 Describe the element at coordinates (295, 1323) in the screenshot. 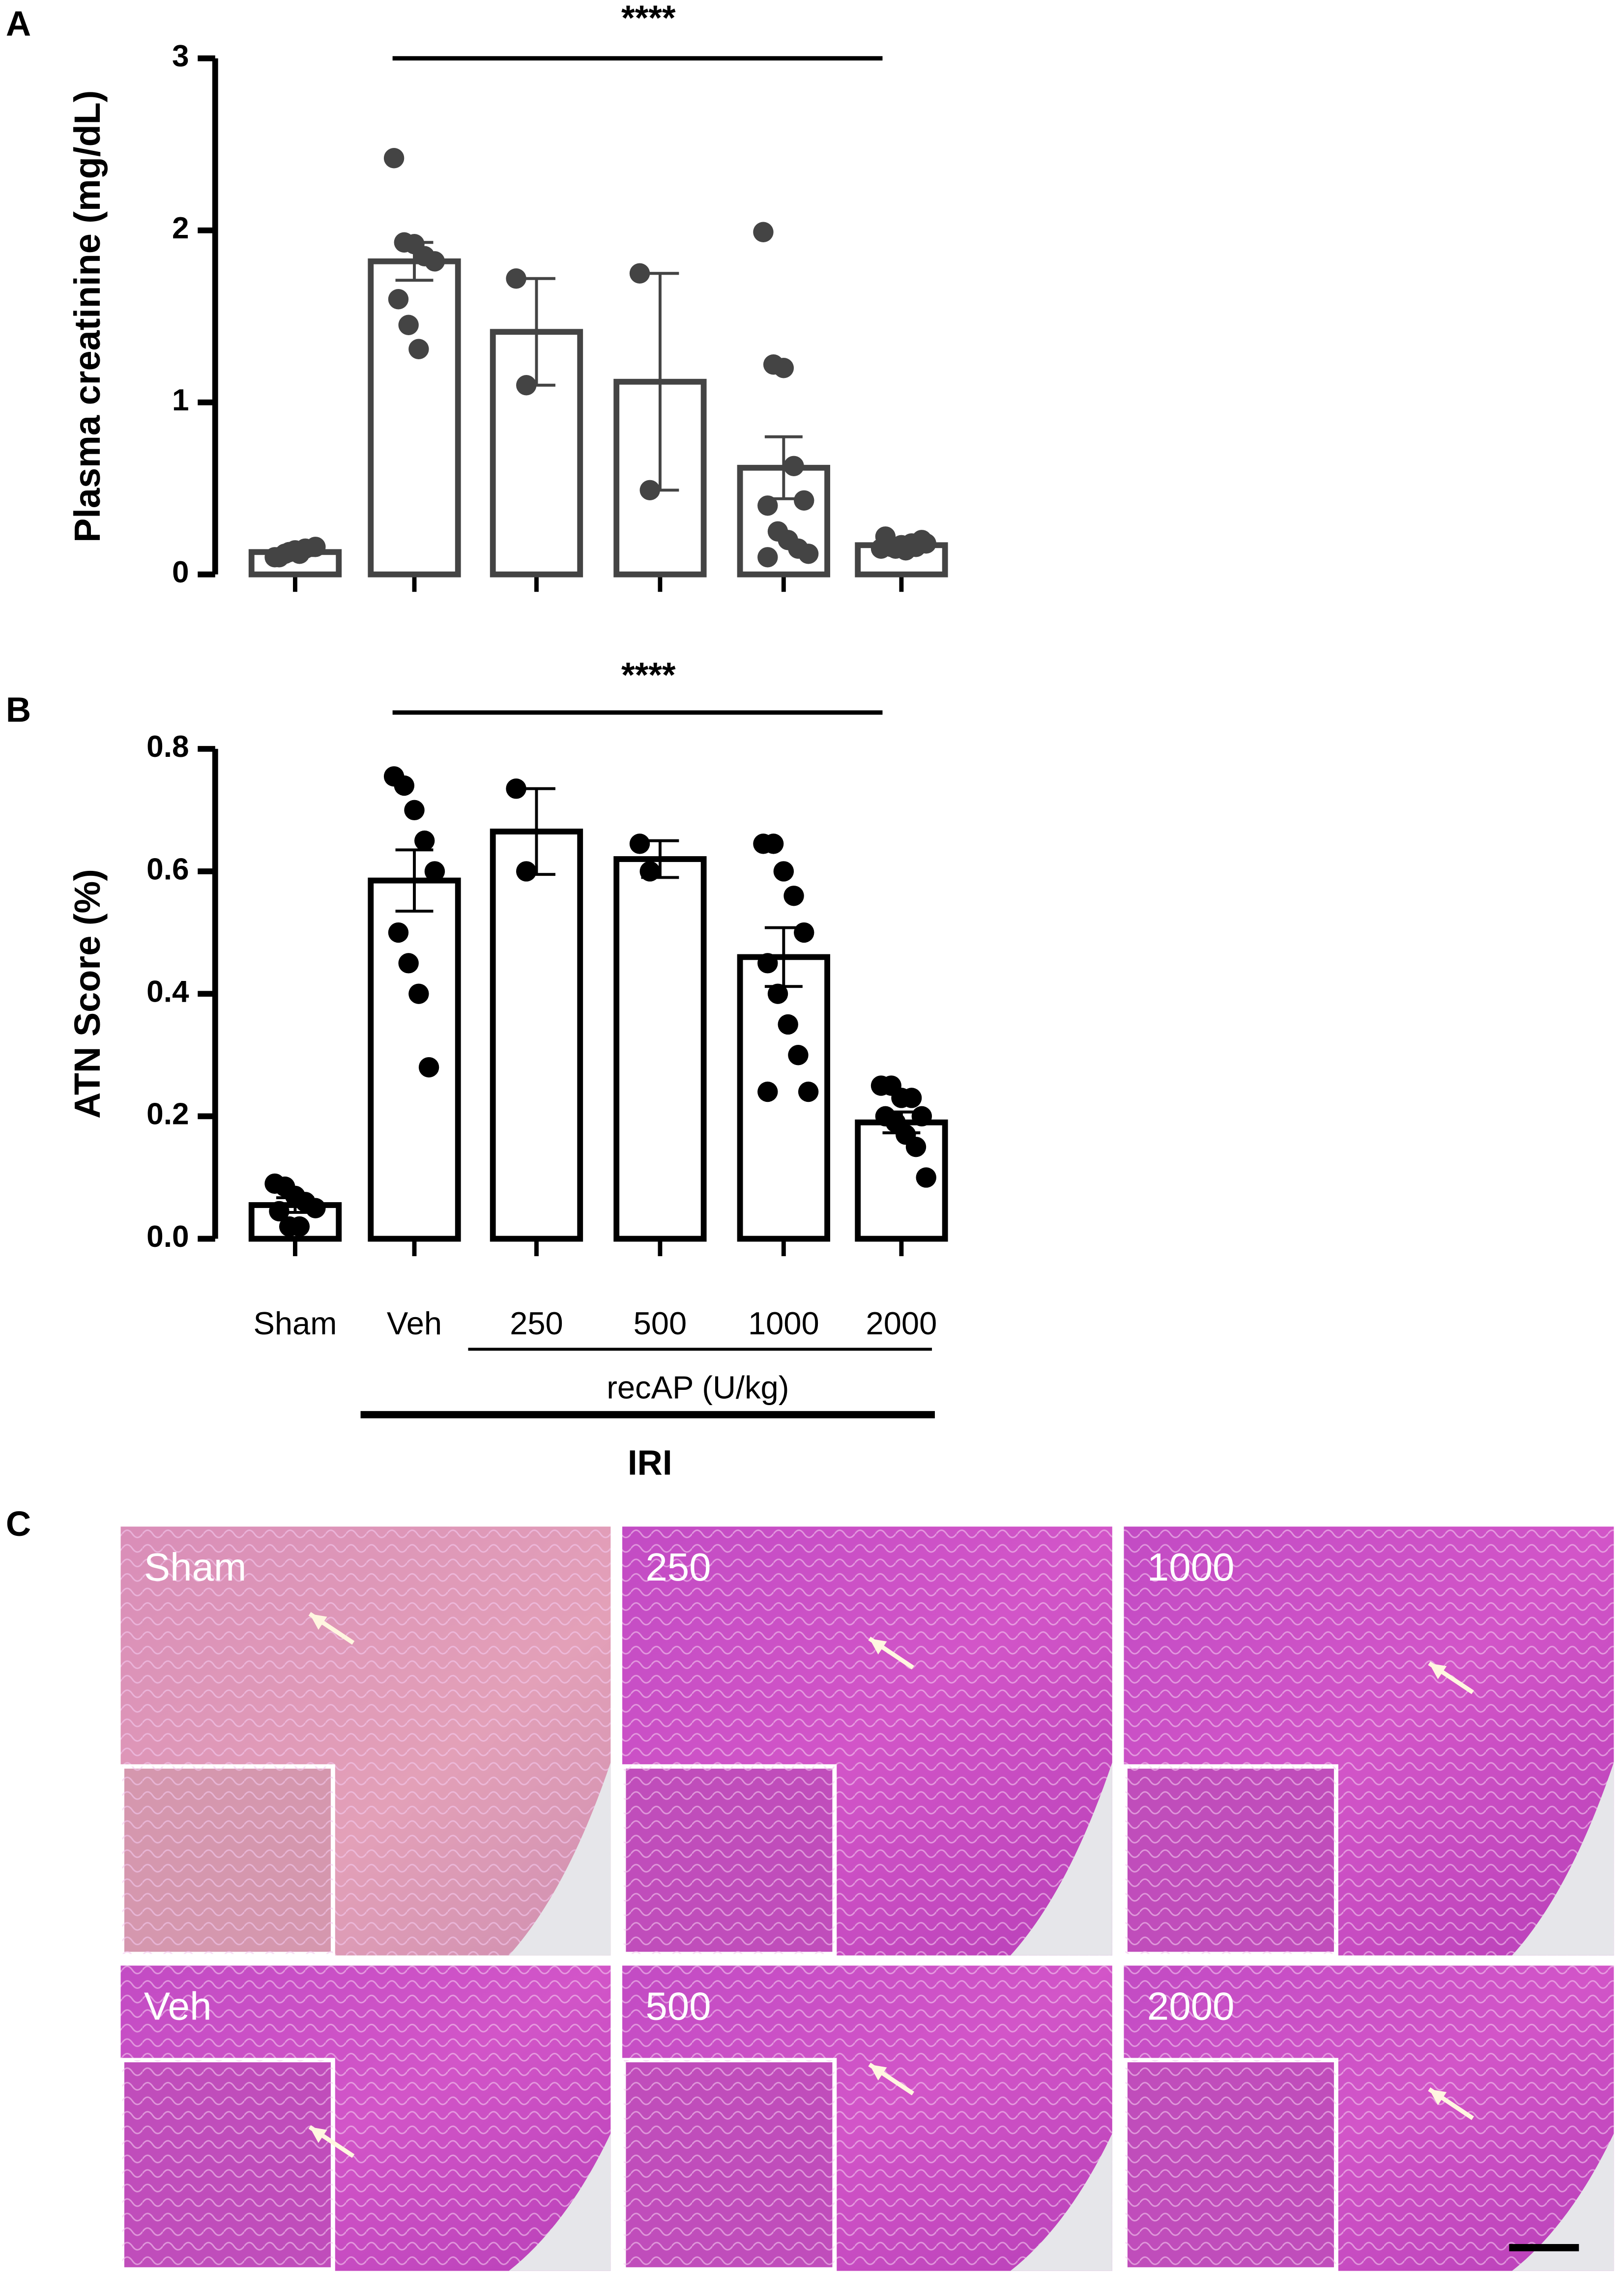

I see `x-tick-label: Sham` at that location.